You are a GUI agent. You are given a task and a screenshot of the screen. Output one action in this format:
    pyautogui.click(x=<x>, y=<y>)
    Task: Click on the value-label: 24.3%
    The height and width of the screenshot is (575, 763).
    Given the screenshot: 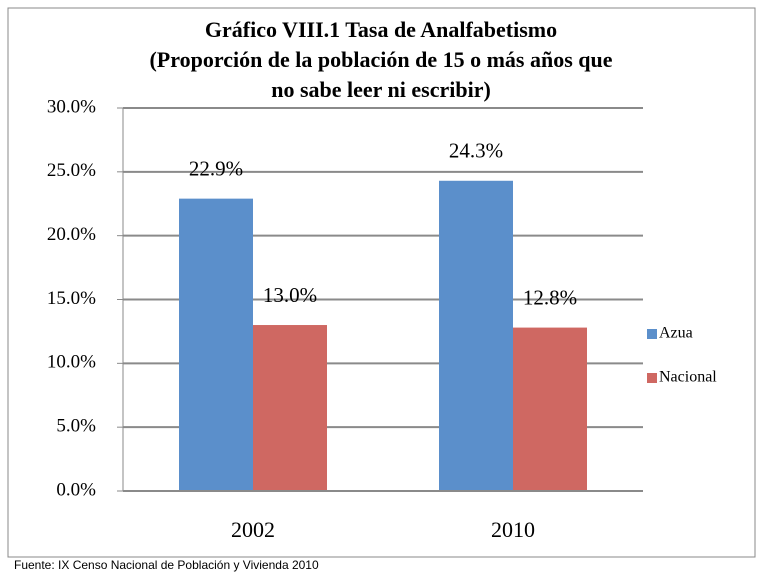 What is the action you would take?
    pyautogui.click(x=476, y=151)
    